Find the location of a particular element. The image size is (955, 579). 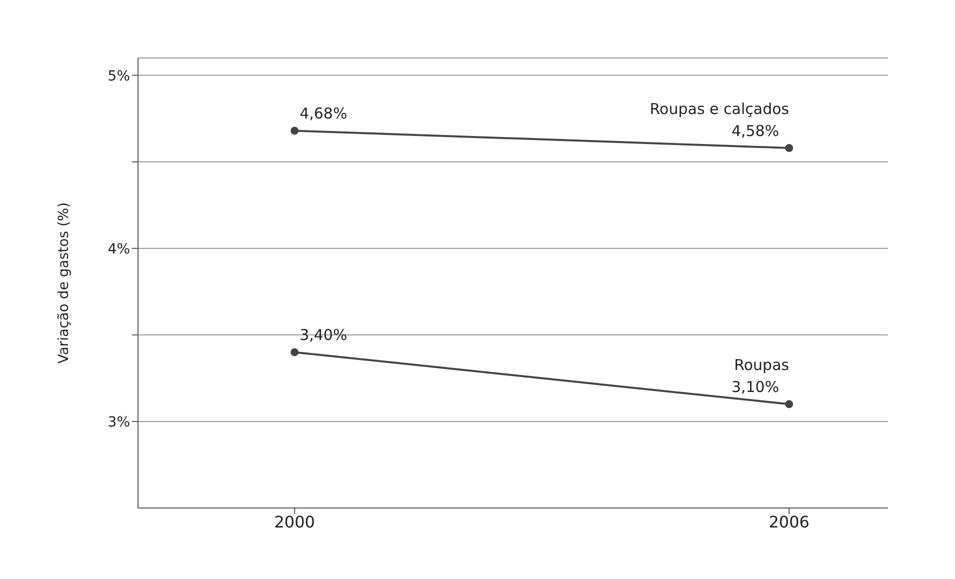

data-label: 3,40% is located at coordinates (324, 335).